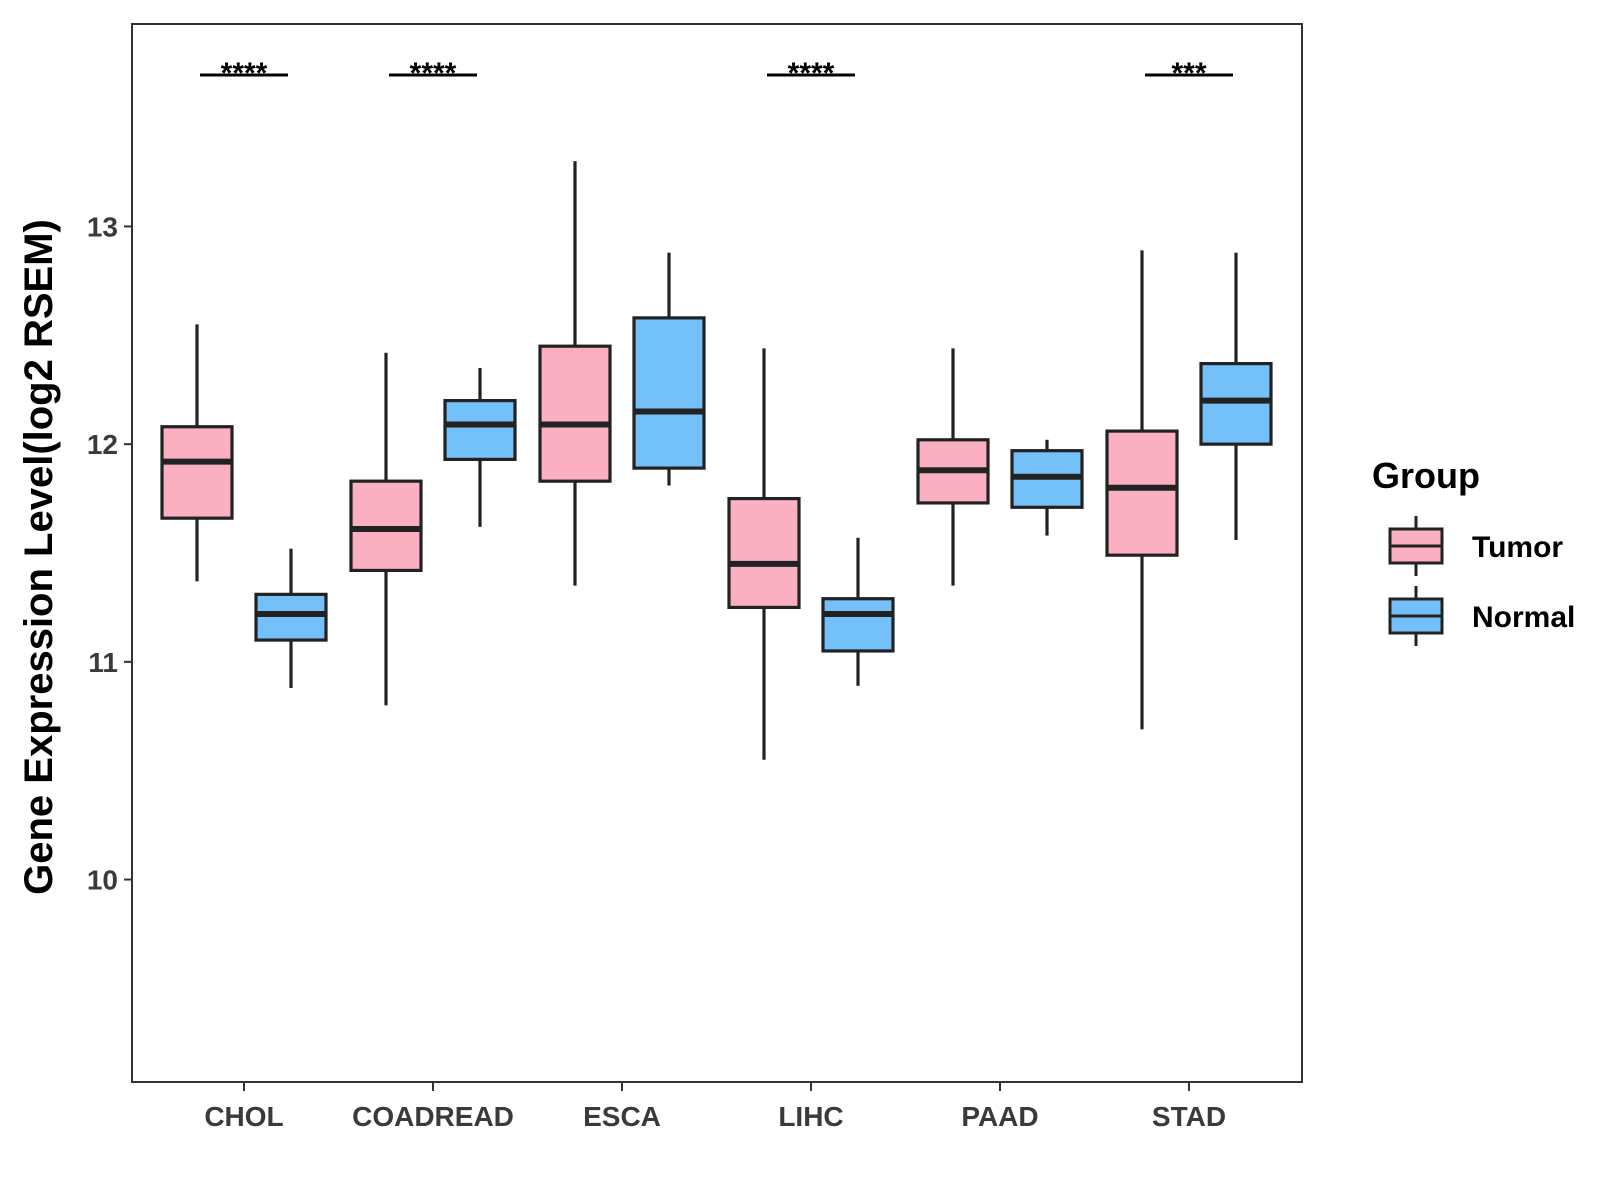 This screenshot has width=1600, height=1200. Describe the element at coordinates (1189, 1116) in the screenshot. I see `x-tick-label: STAD` at that location.